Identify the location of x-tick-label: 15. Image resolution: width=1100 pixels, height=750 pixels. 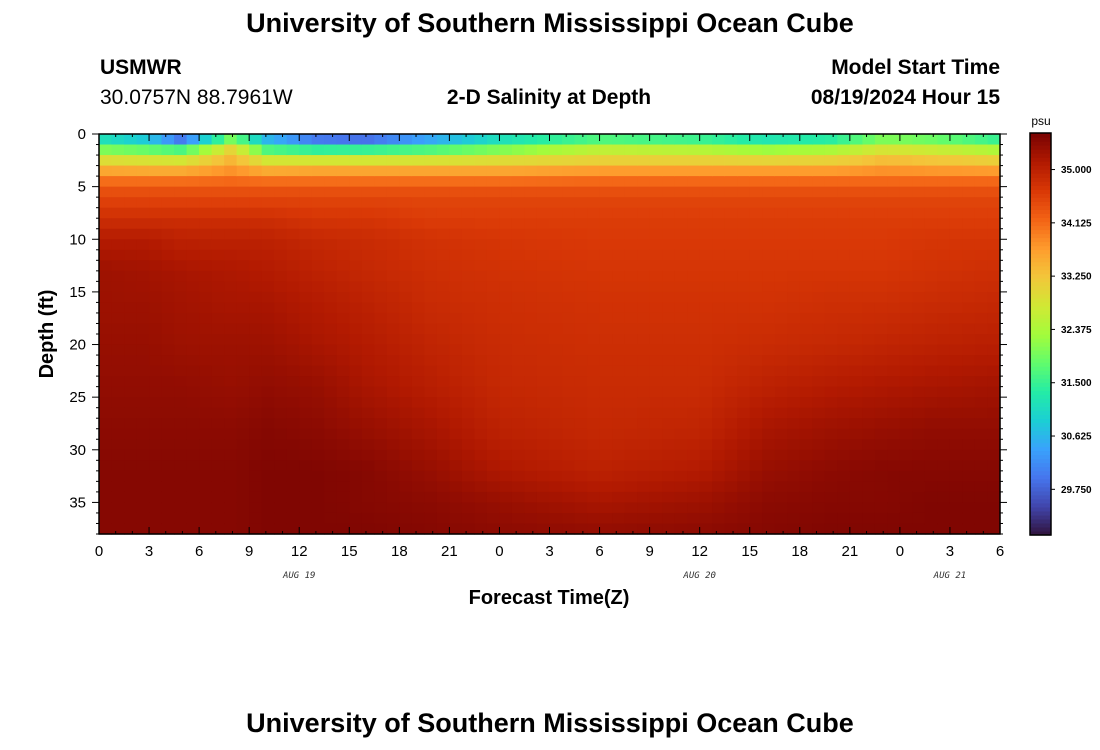
(749, 551).